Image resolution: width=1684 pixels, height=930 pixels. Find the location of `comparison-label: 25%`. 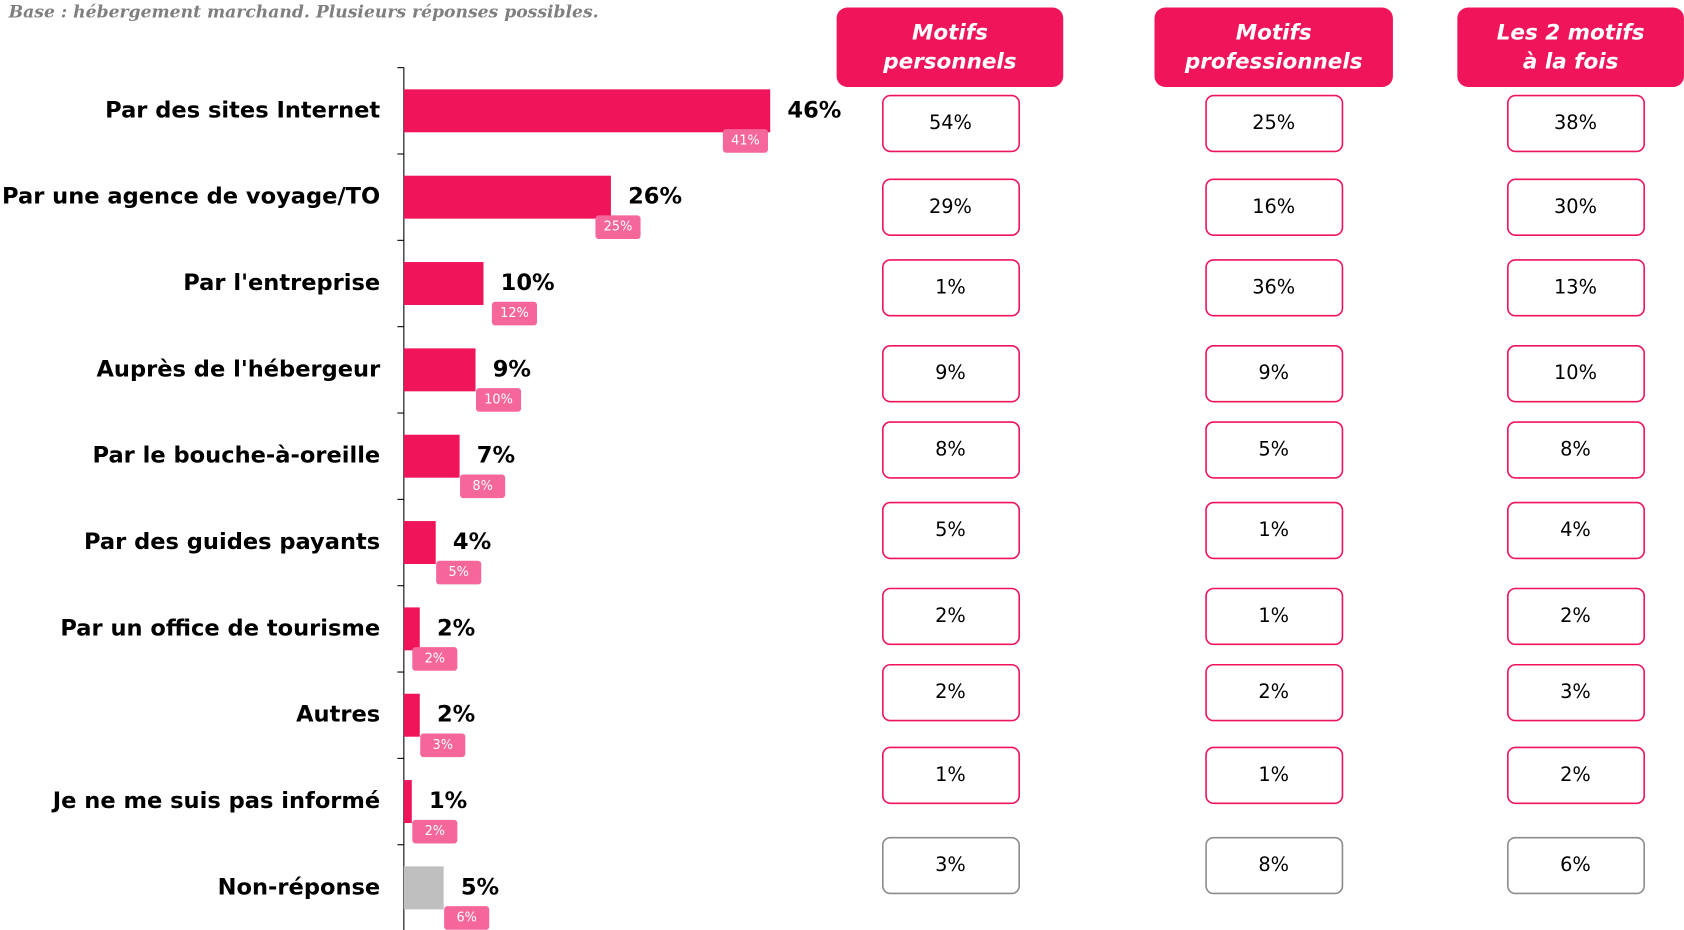

comparison-label: 25% is located at coordinates (618, 227).